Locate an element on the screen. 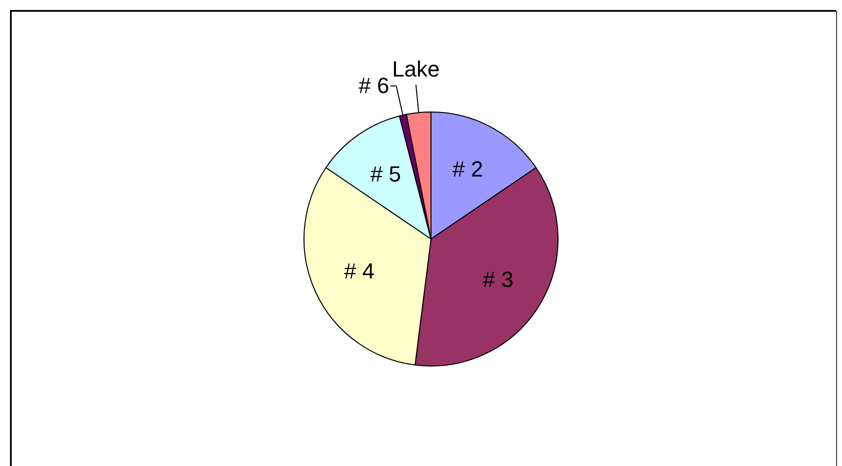 The image size is (842, 466). legend-label: # 6 is located at coordinates (374, 85).